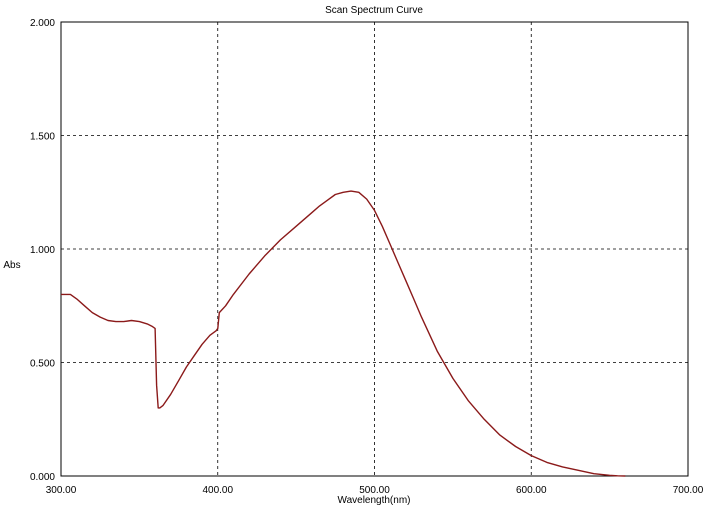  I want to click on x-tick-label: 400.00, so click(217, 490).